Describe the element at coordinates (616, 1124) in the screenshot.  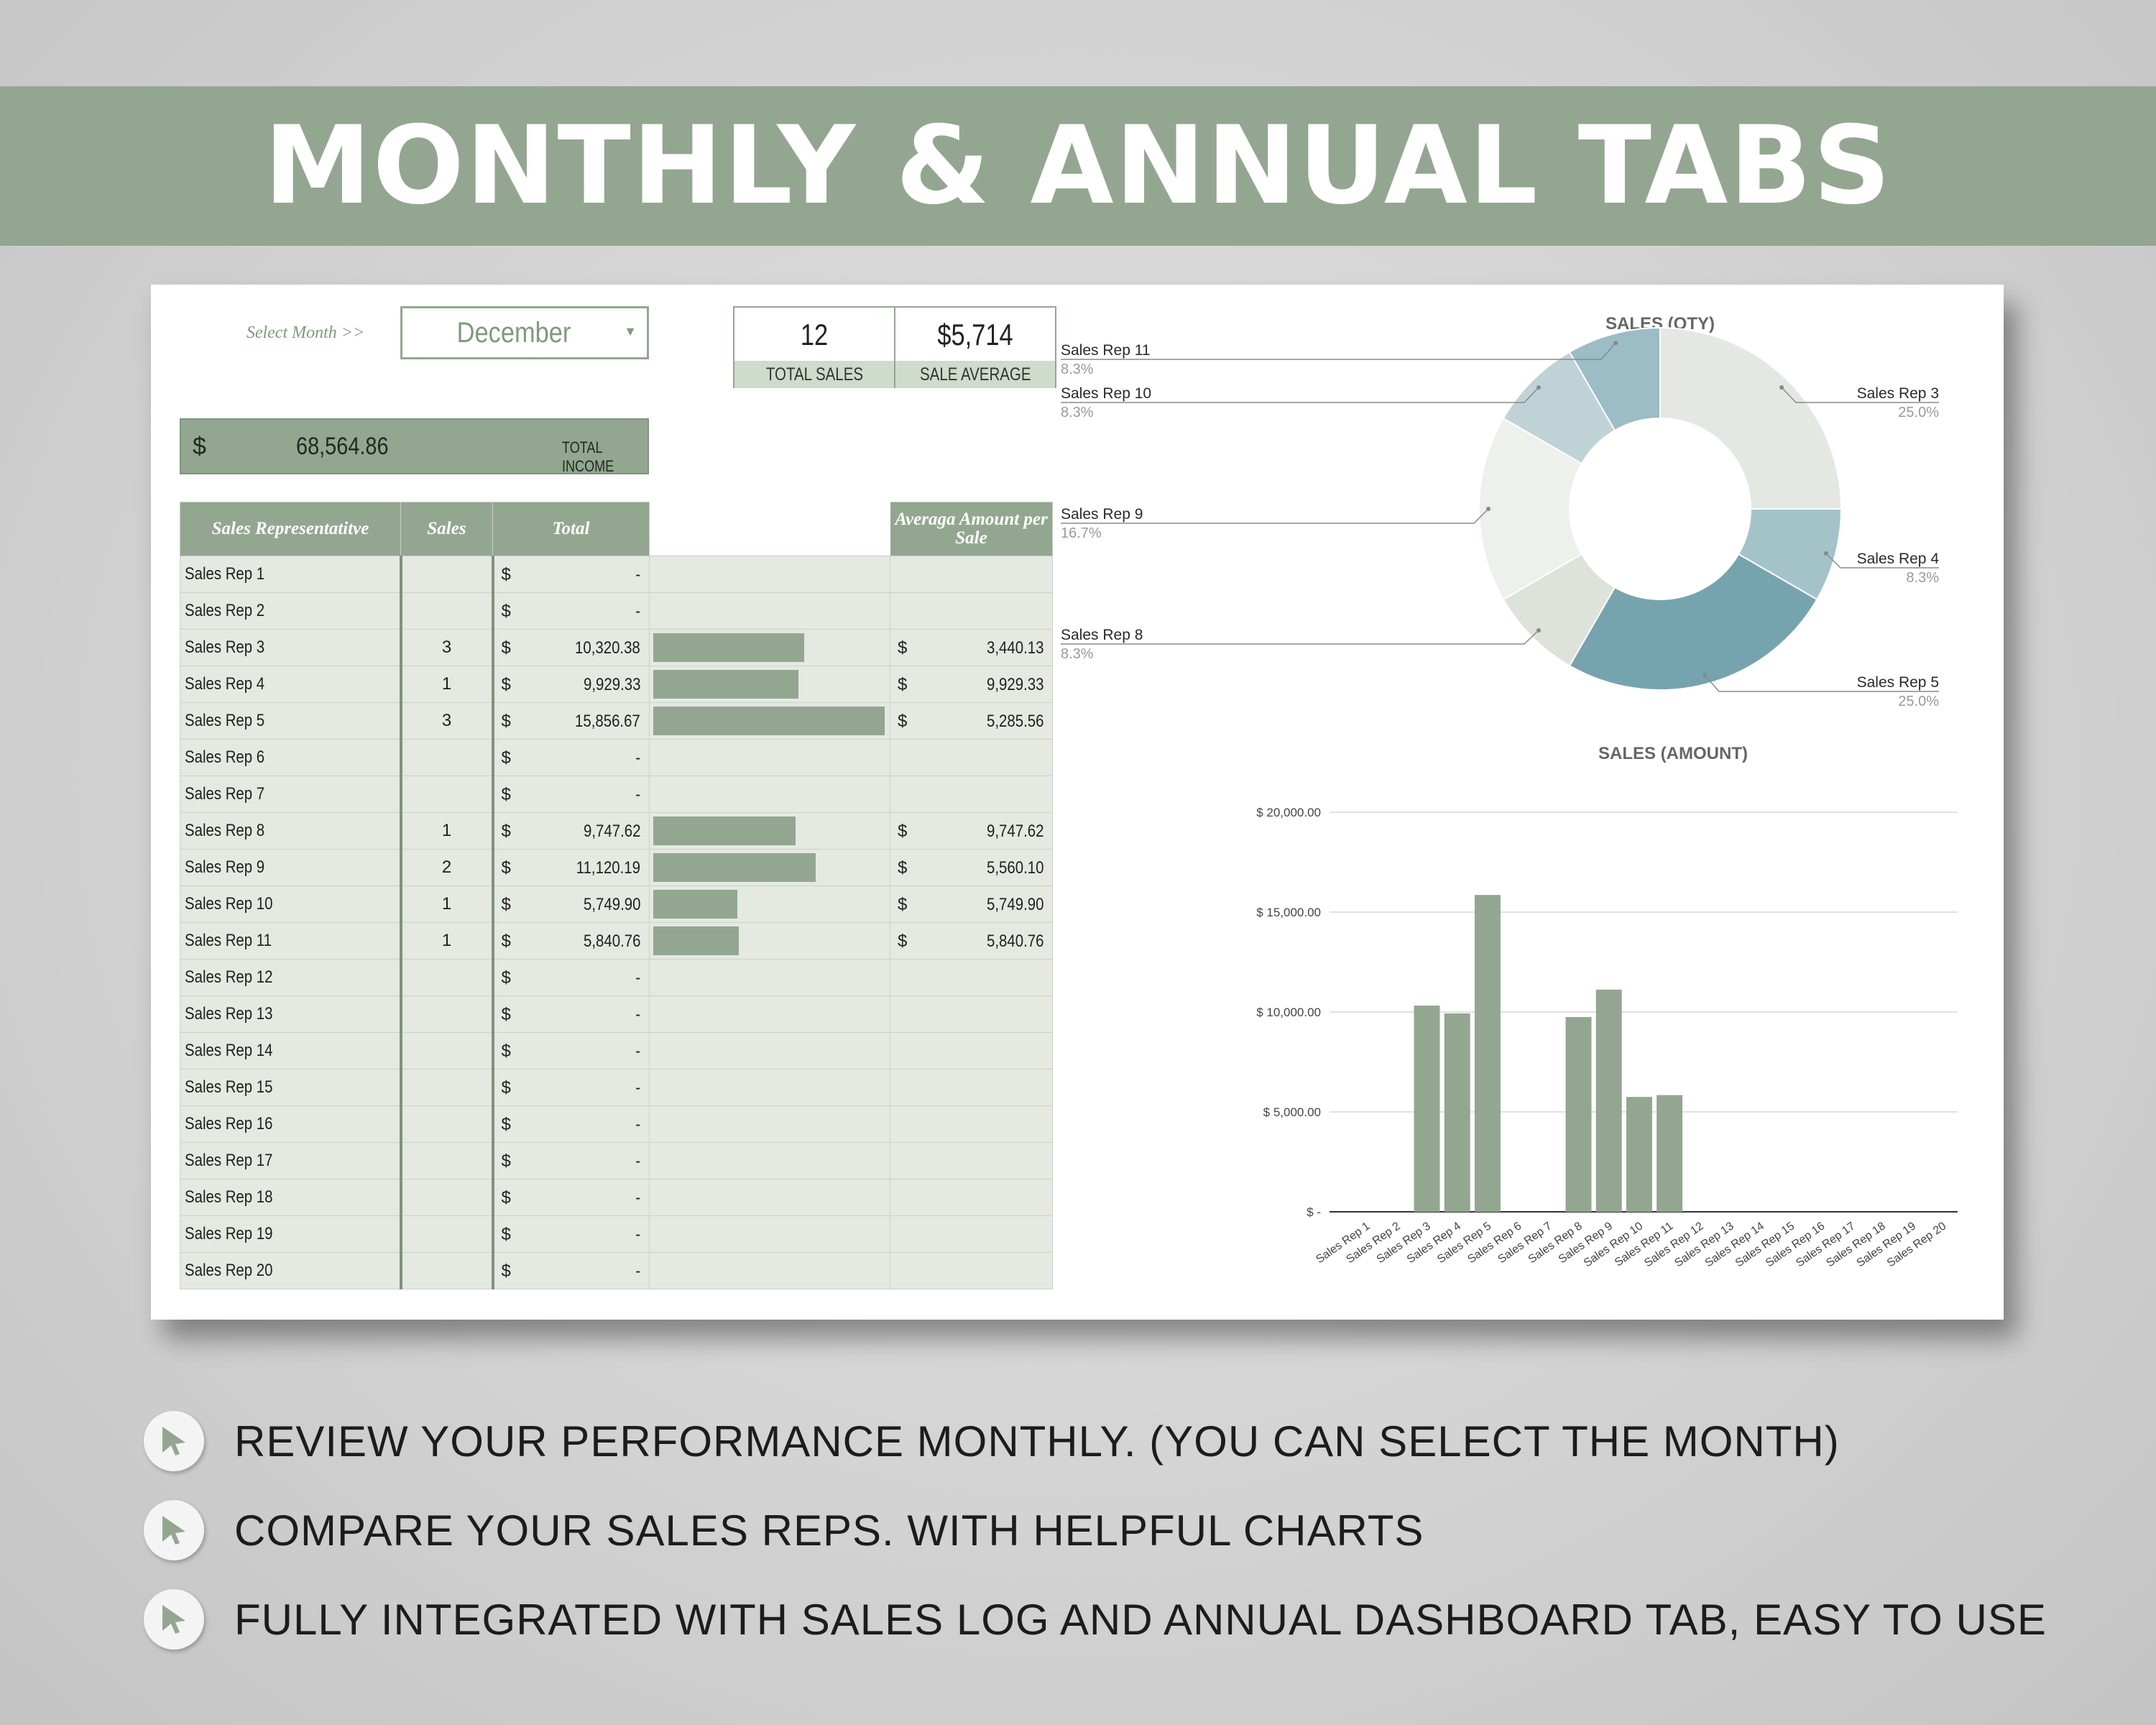
I see `table-row: Sales Rep 16 $ -` at that location.